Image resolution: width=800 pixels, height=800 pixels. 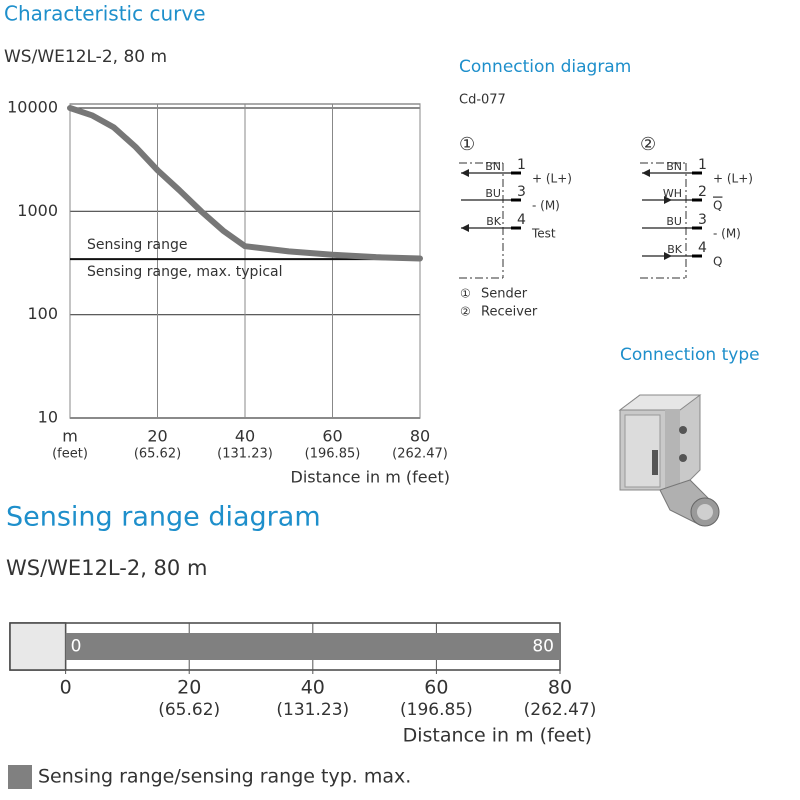 I want to click on annotation: Sensing range, so click(x=137, y=245).